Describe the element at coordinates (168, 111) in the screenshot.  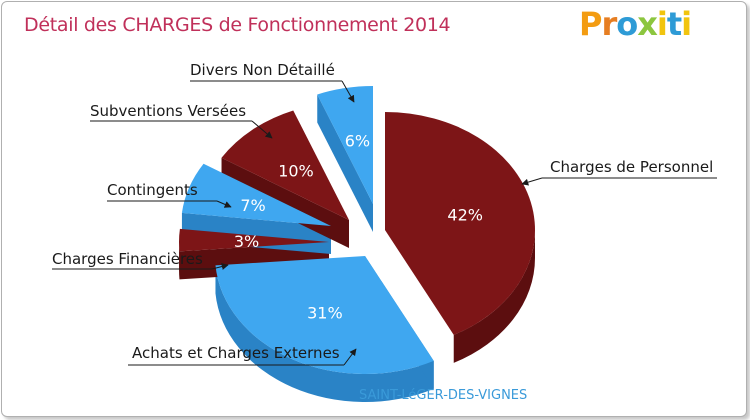
I see `pie-slice-label: Subventions Versées` at that location.